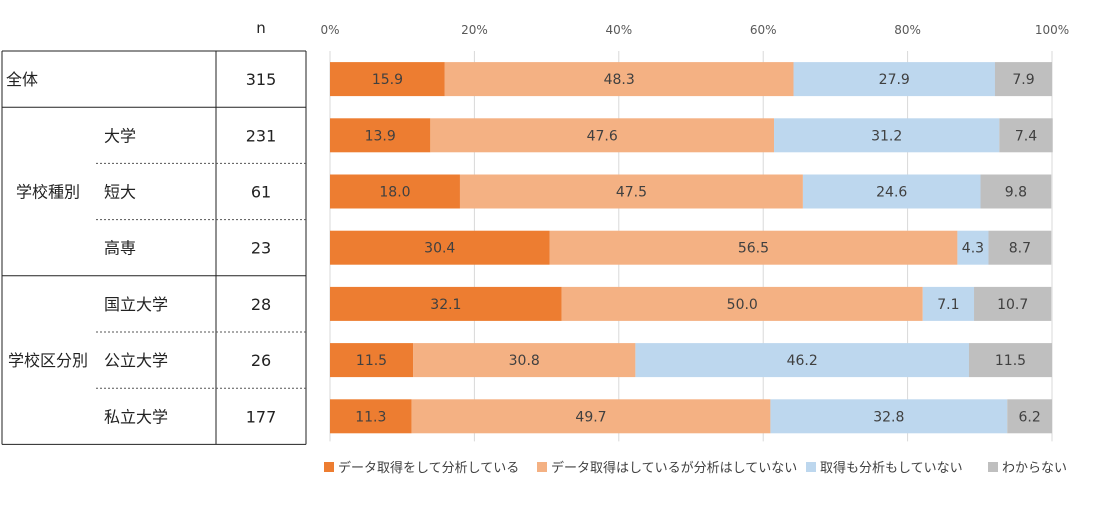 This screenshot has width=1104, height=508. I want to click on data-label: 4.3, so click(973, 249).